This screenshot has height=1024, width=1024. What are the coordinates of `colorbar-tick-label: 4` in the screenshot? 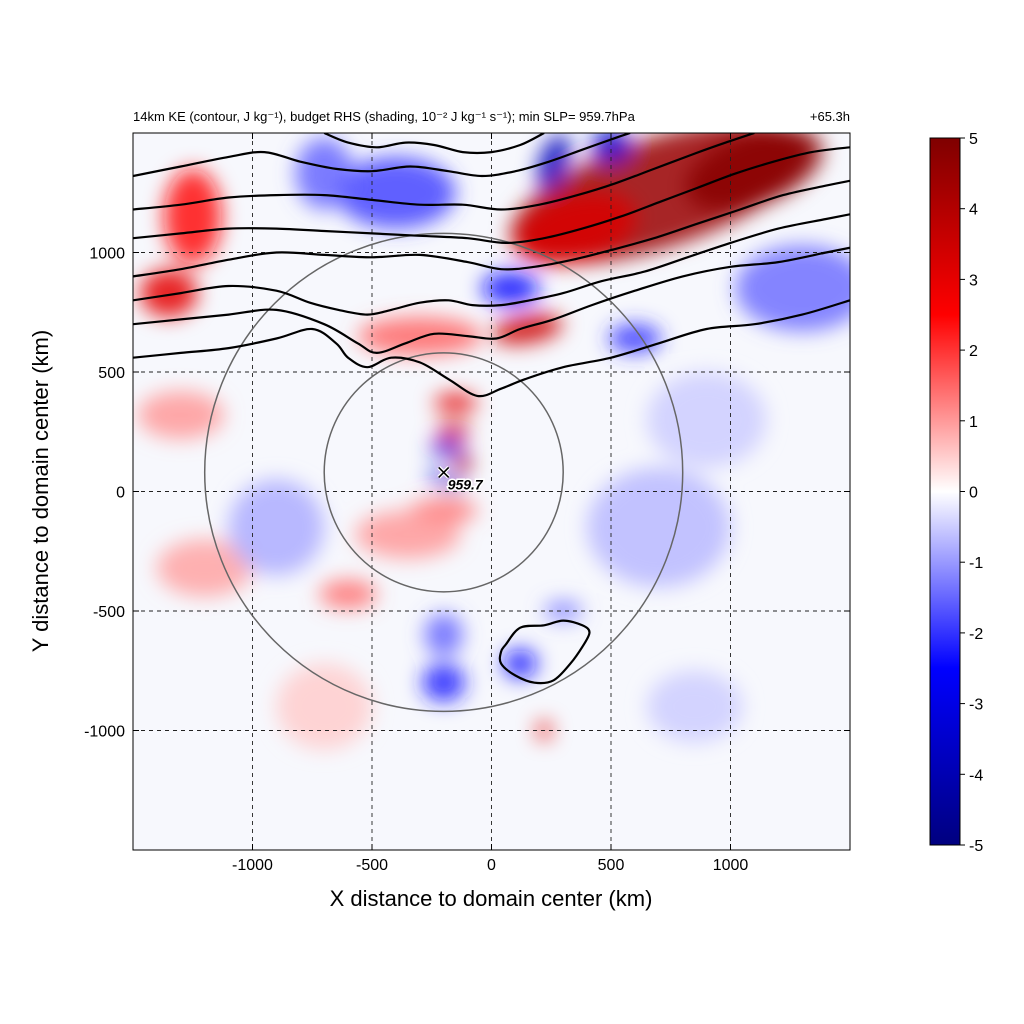 It's located at (973, 210).